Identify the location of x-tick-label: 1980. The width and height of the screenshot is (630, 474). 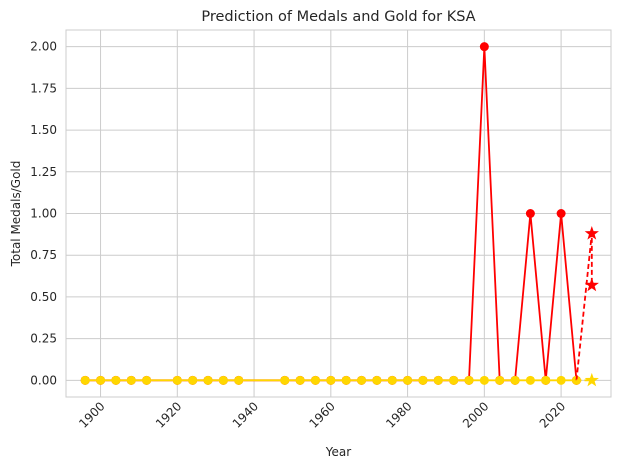
(398, 414).